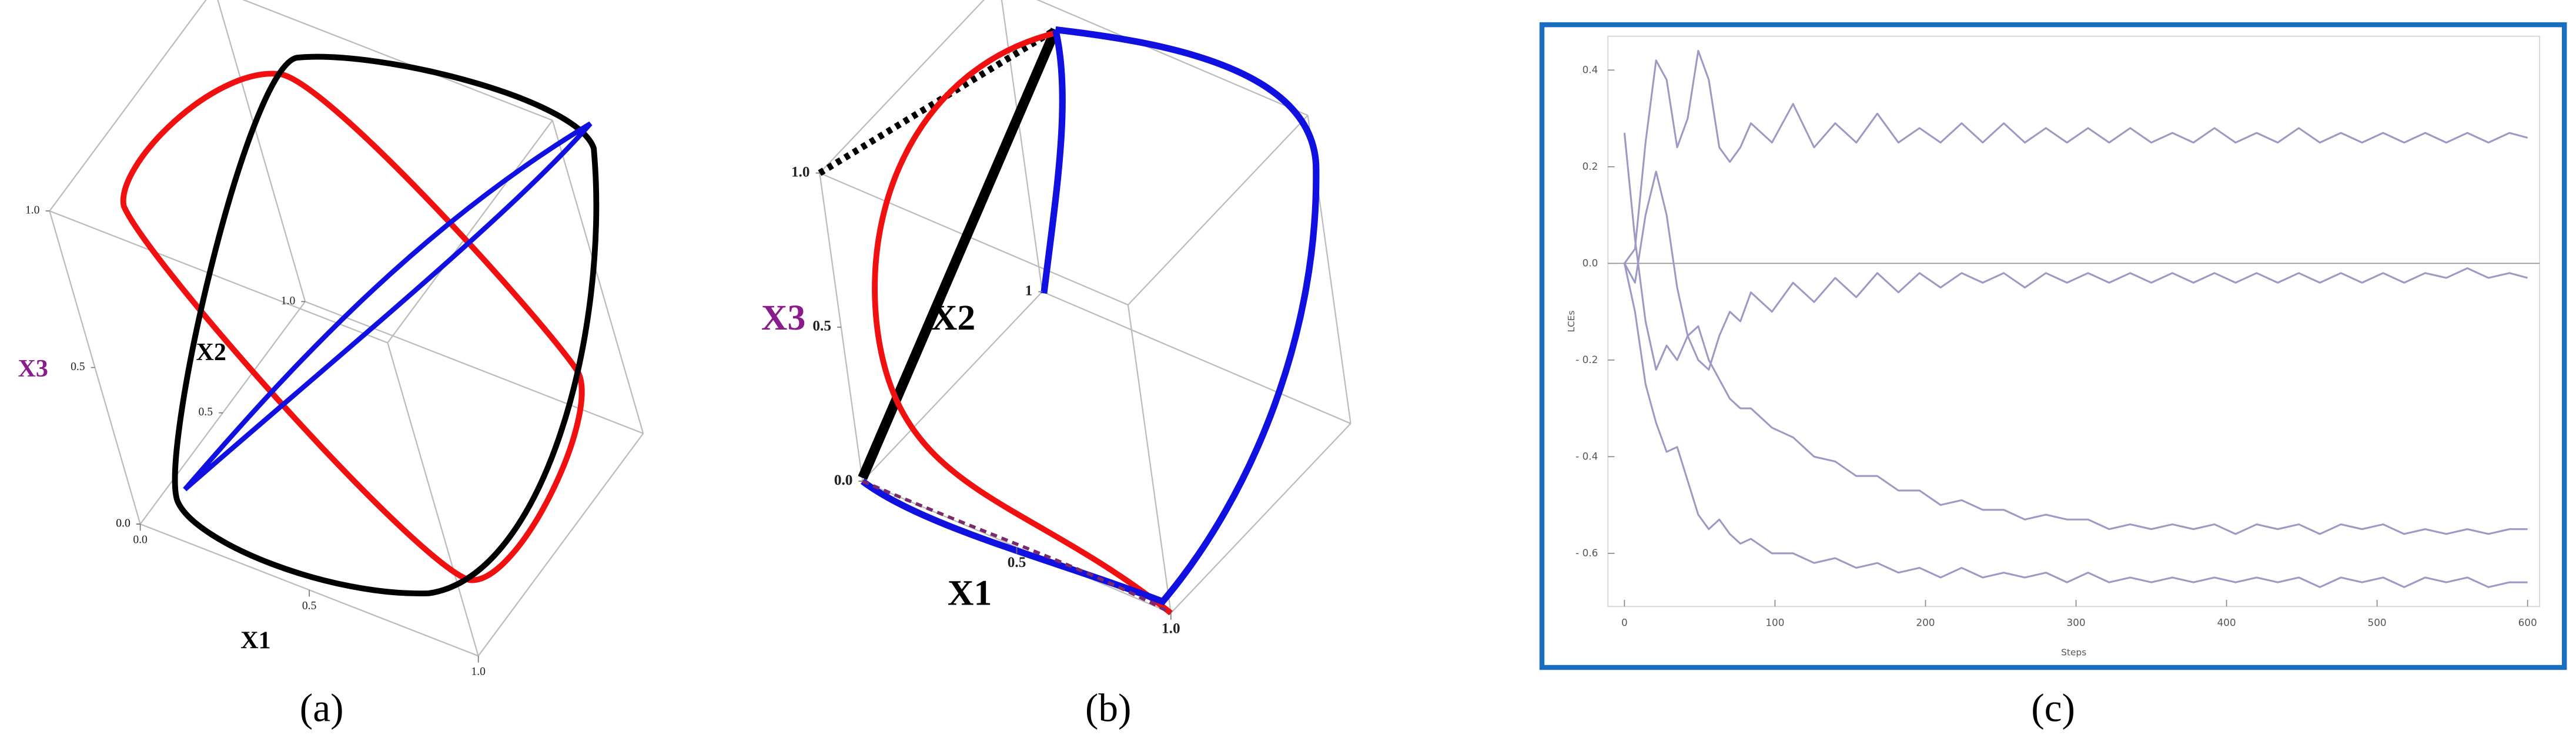 The image size is (2576, 752). What do you see at coordinates (2076, 157) in the screenshot?
I see `series-line` at bounding box center [2076, 157].